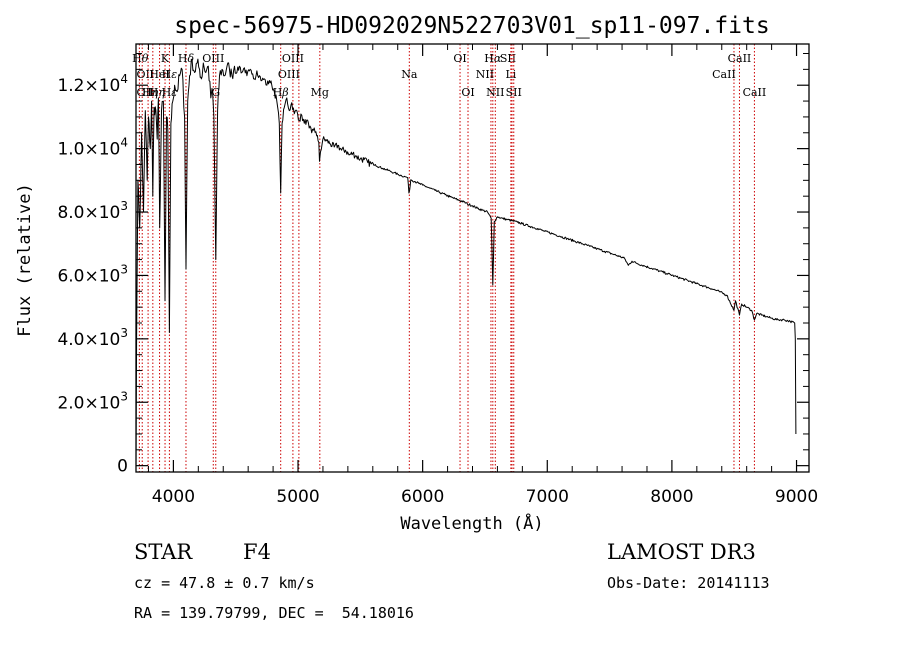 The width and height of the screenshot is (900, 649). I want to click on x-tick-label: 8000, so click(671, 497).